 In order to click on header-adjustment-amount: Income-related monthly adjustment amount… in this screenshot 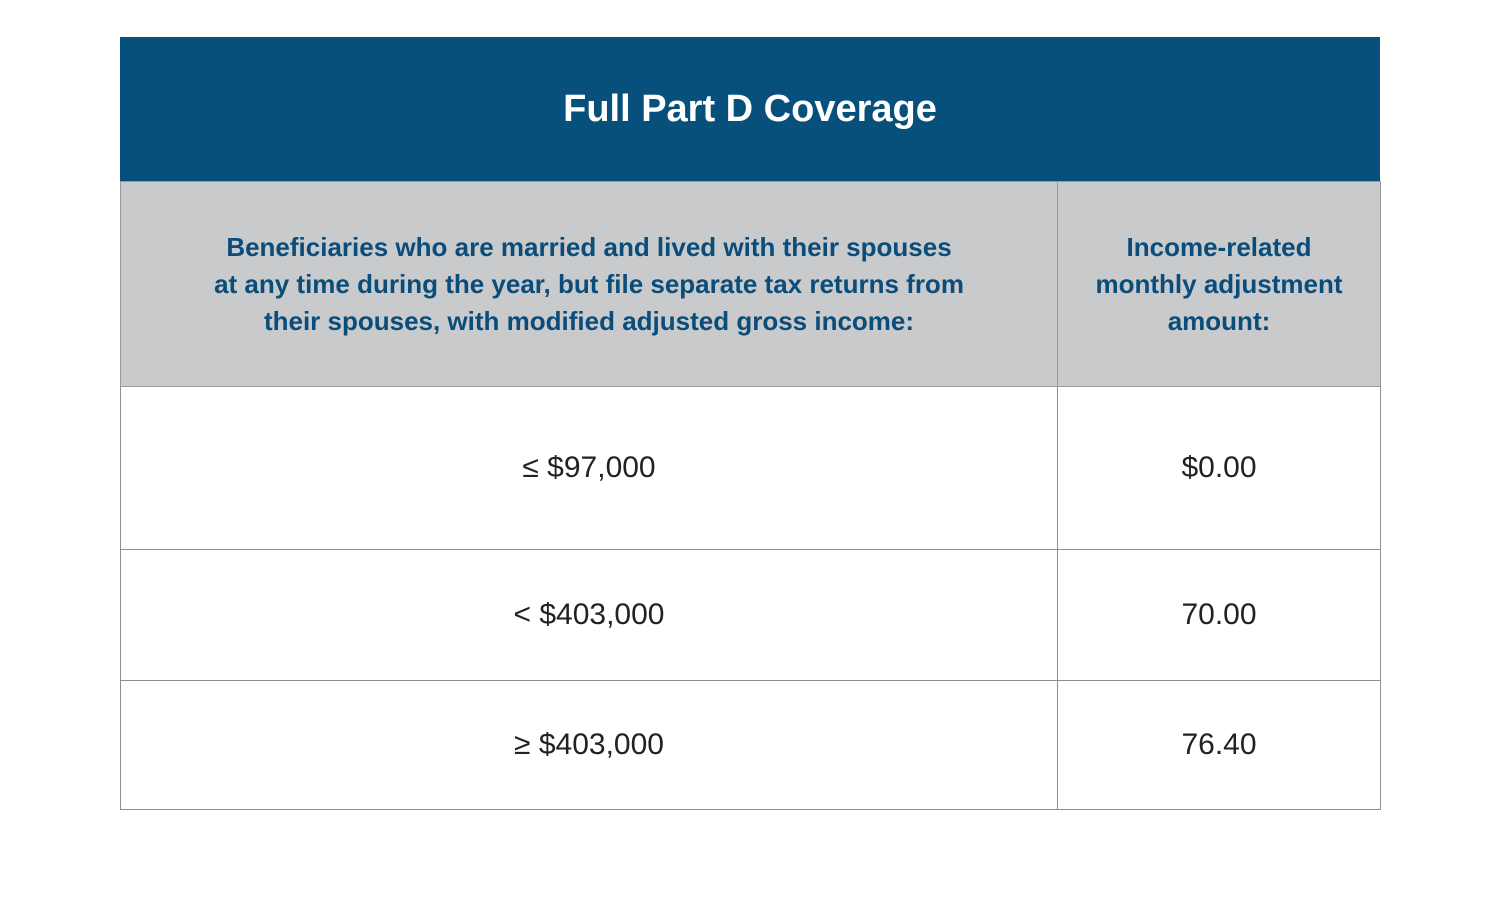, I will do `click(1219, 284)`.